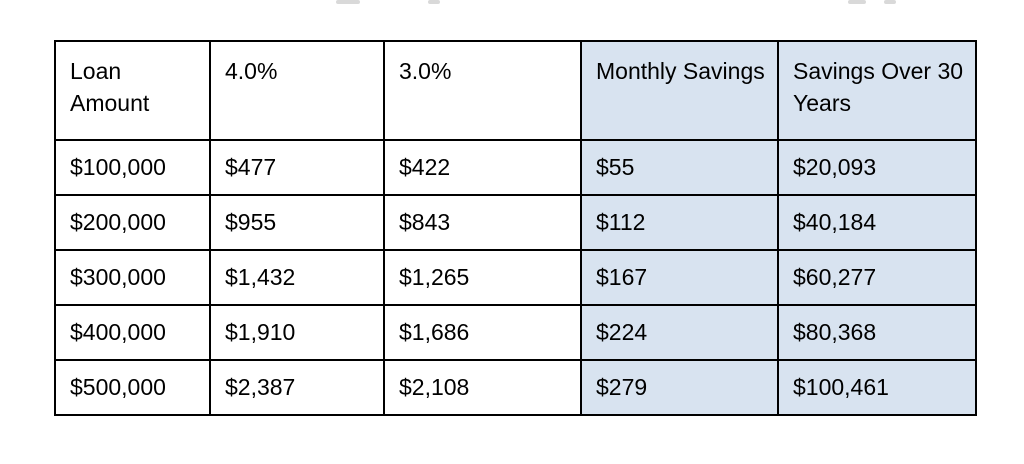  What do you see at coordinates (877, 277) in the screenshot?
I see `cell-savings-30-years: $60,277` at bounding box center [877, 277].